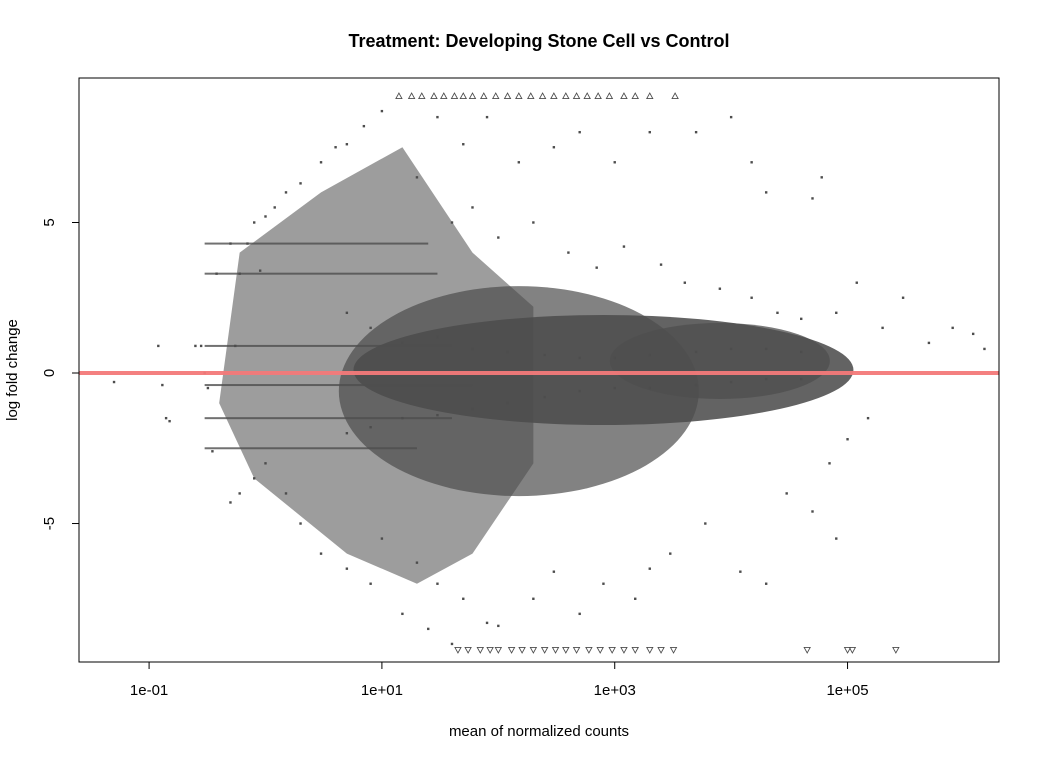 The image size is (1040, 766). Describe the element at coordinates (49, 222) in the screenshot. I see `y-tick-label: 5` at that location.